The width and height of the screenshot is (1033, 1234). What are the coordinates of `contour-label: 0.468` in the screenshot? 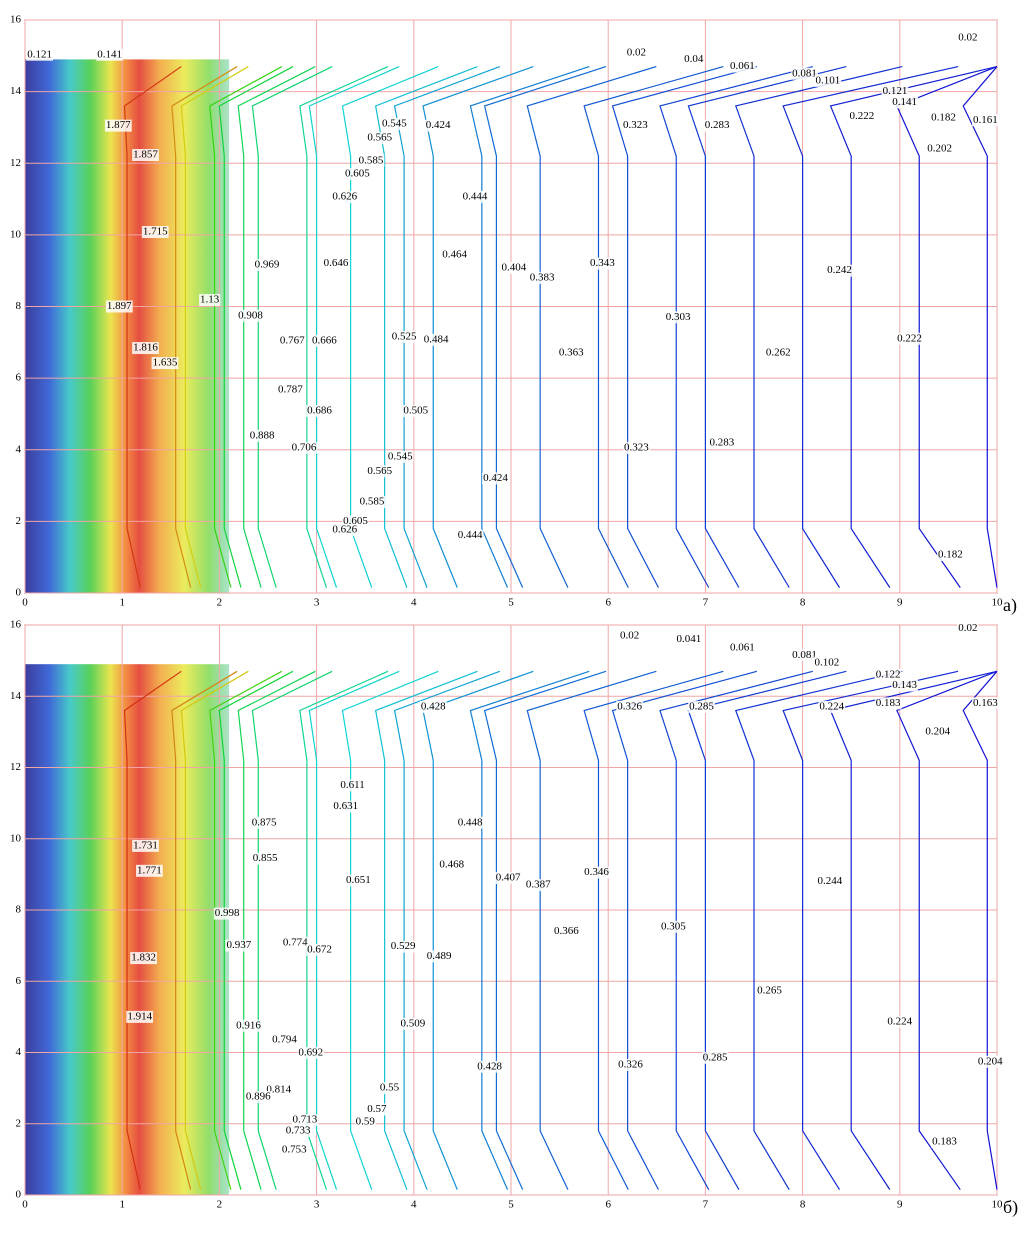 It's located at (451, 864).